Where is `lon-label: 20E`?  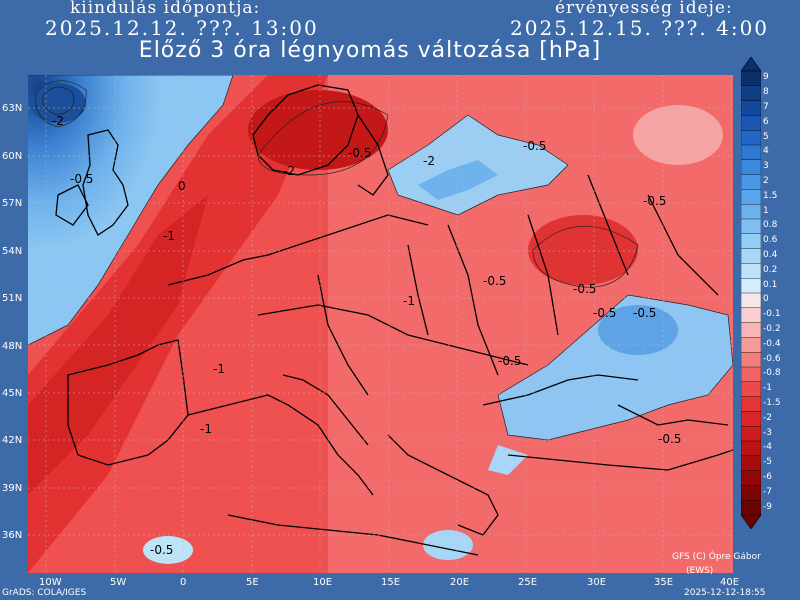 lon-label: 20E is located at coordinates (460, 582).